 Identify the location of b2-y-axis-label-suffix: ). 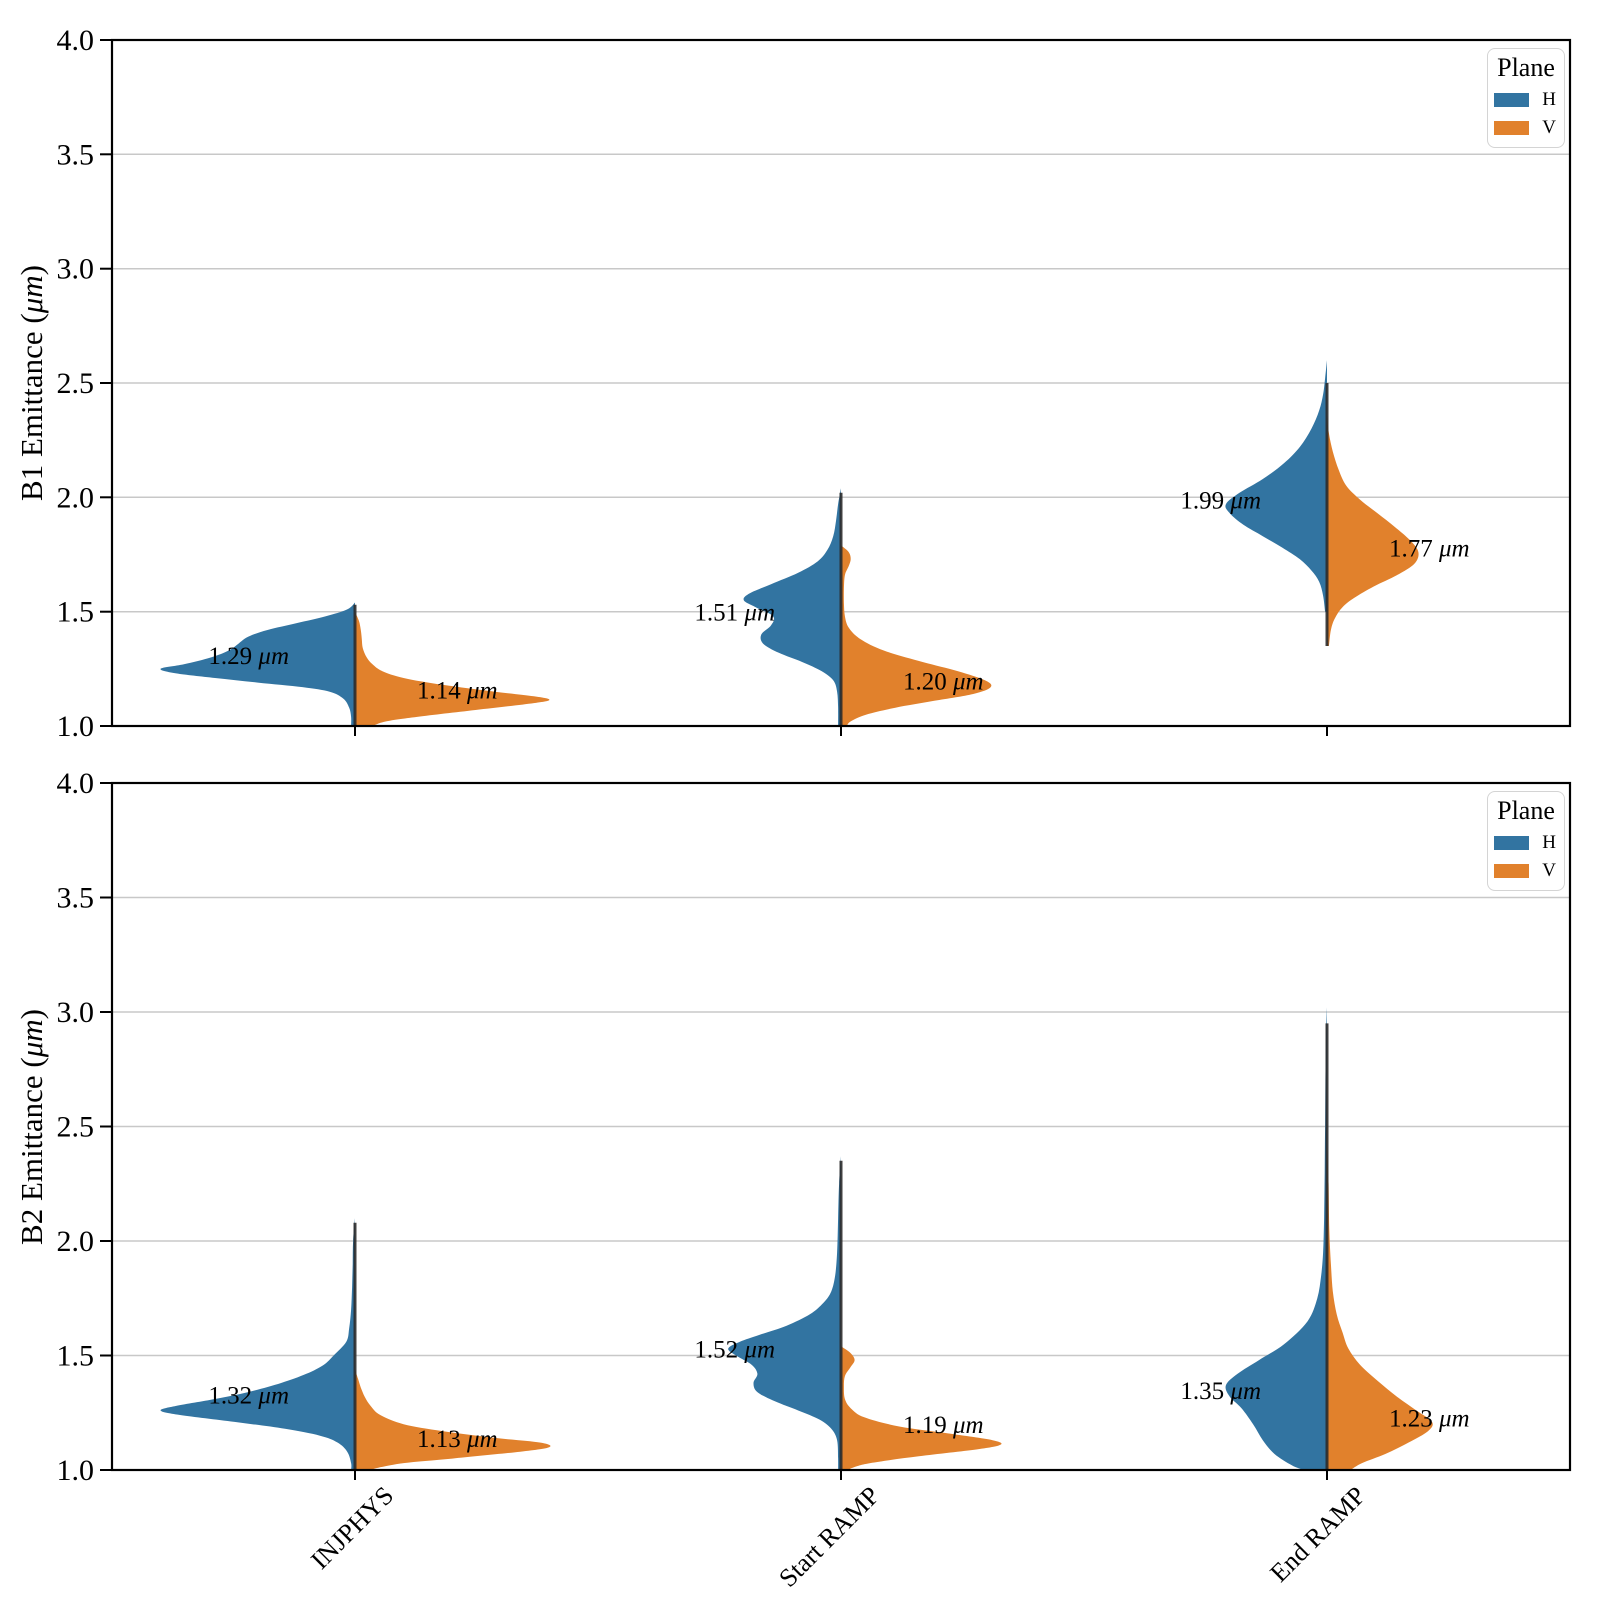
(31, 1014).